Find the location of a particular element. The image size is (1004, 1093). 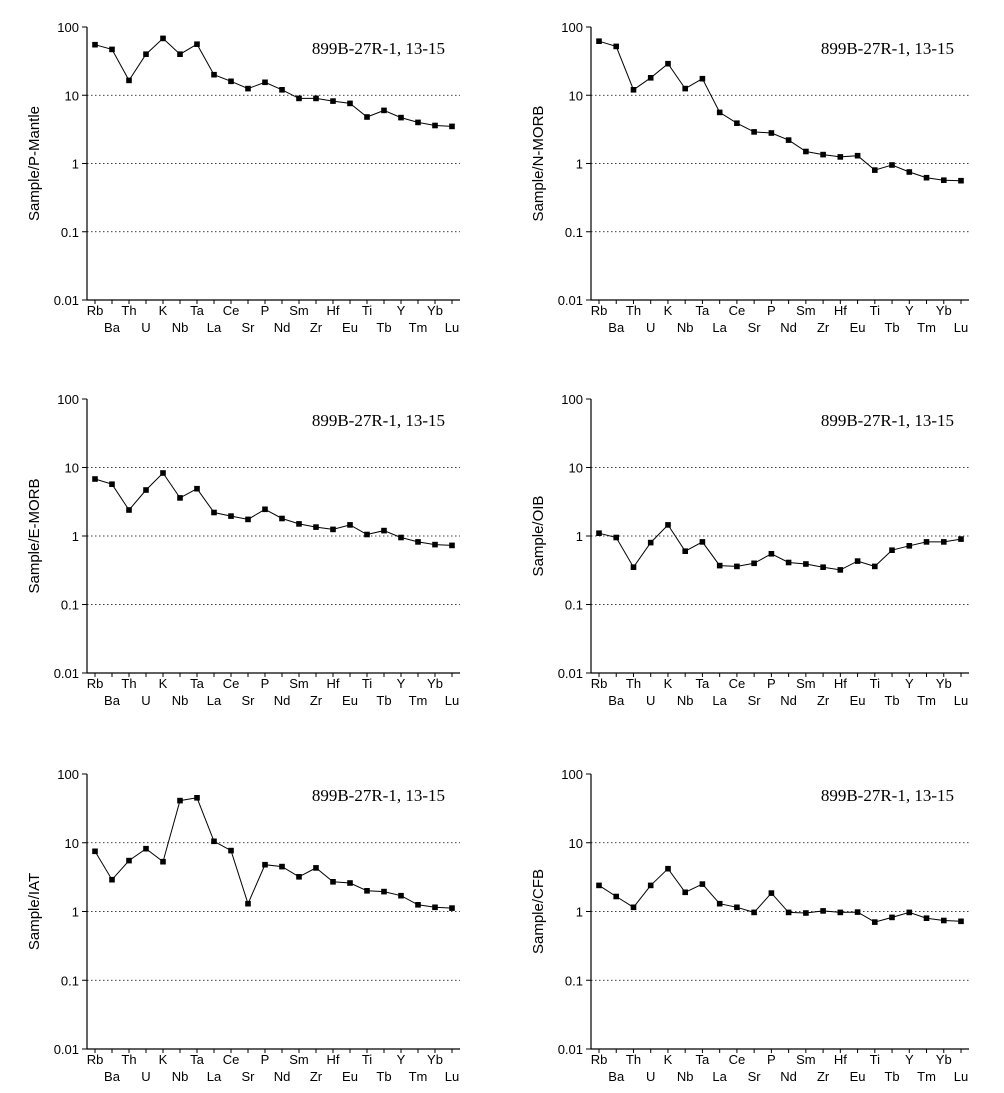

sample-annotation: 899B-27R-1, 13-15 is located at coordinates (887, 420).